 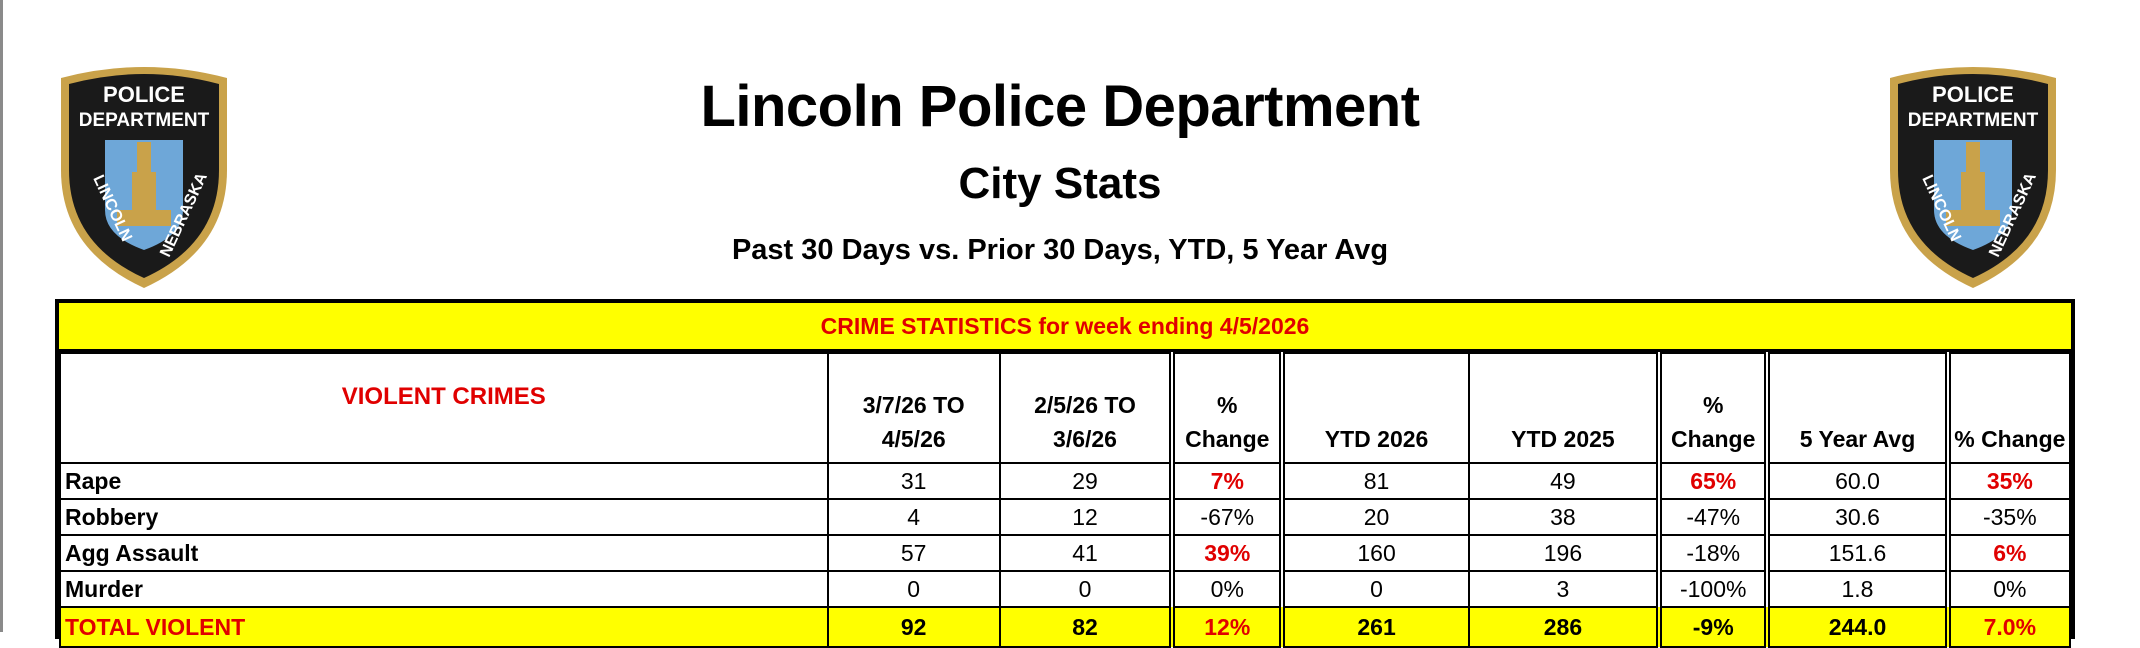 I want to click on total-row: TOTAL VIOLENT 92 82 12% 261 286 -9% 244.0 7.0%, so click(x=1065, y=627).